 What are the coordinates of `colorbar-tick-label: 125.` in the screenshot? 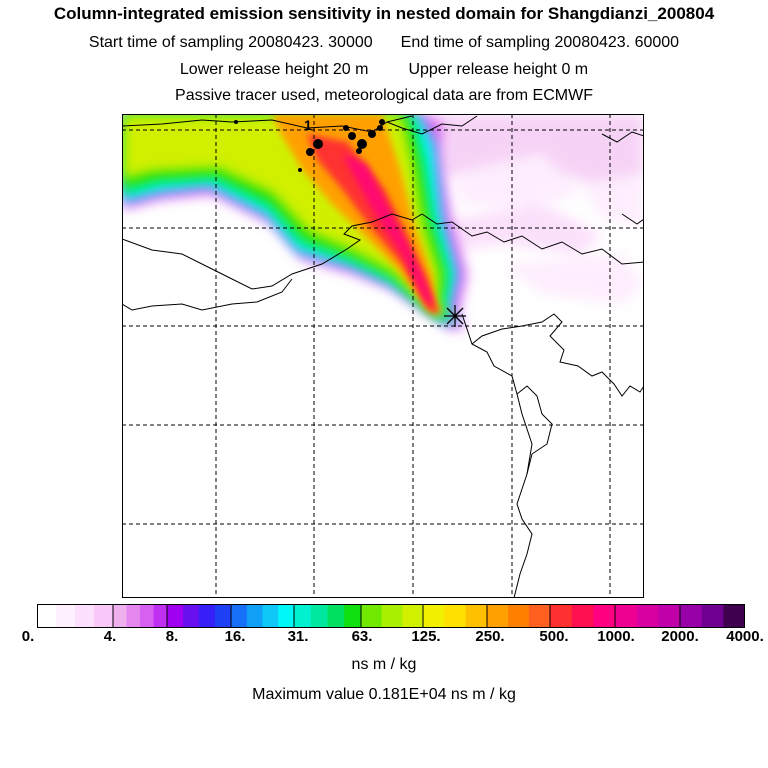 It's located at (426, 636).